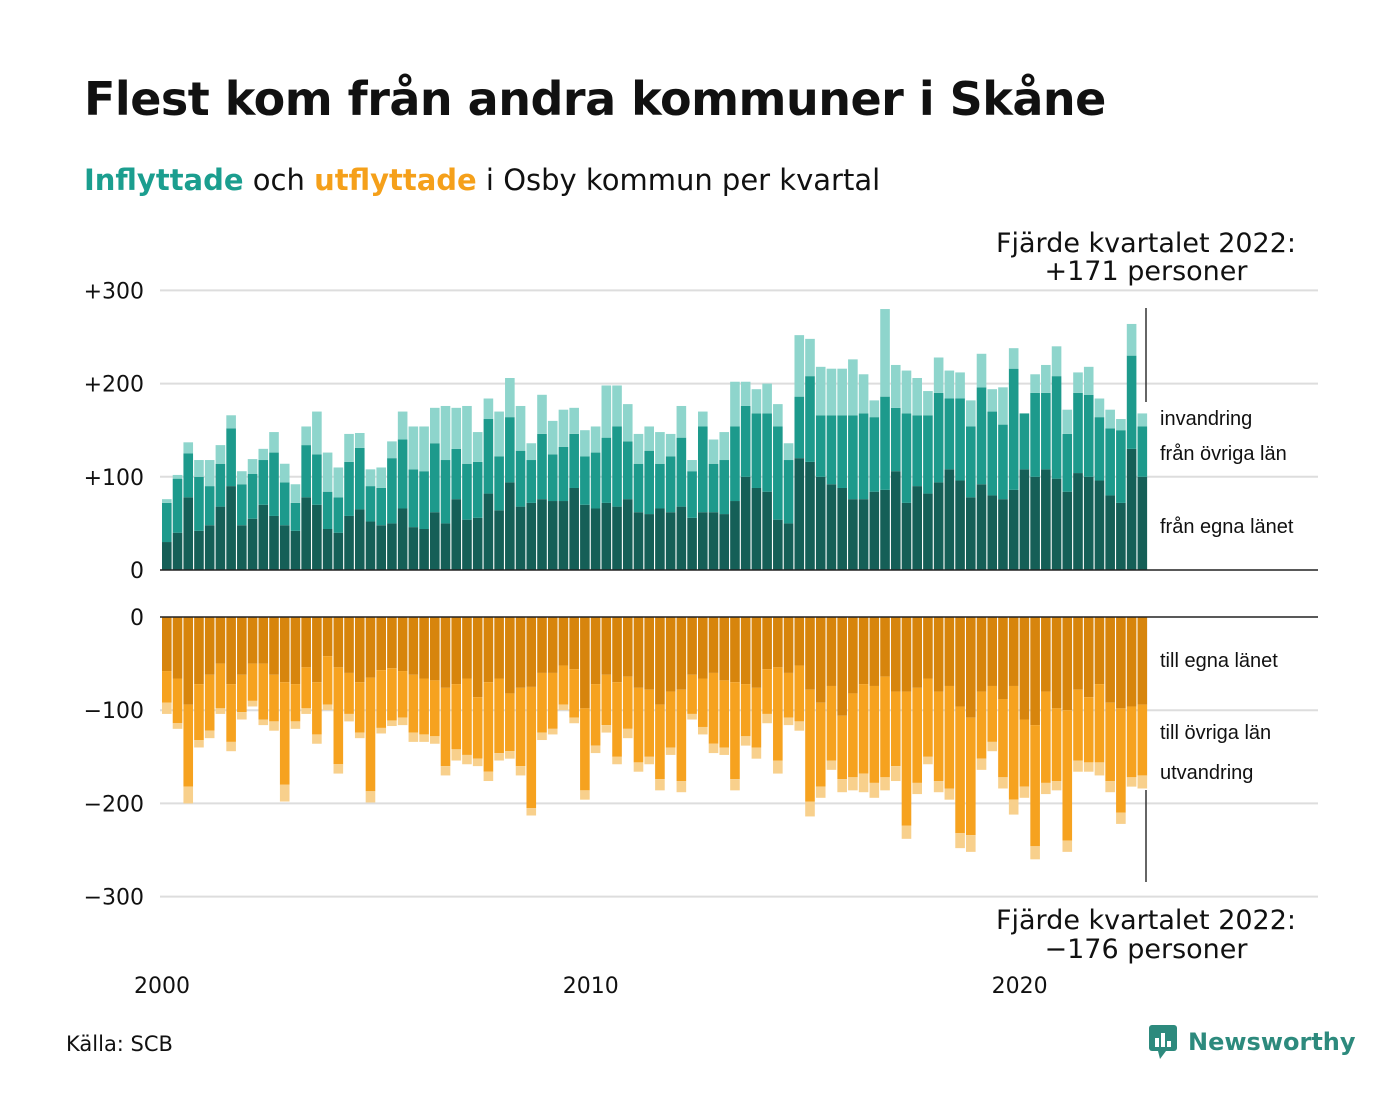 The width and height of the screenshot is (1400, 1120). What do you see at coordinates (114, 478) in the screenshot?
I see `y-tick-label-top: +100` at bounding box center [114, 478].